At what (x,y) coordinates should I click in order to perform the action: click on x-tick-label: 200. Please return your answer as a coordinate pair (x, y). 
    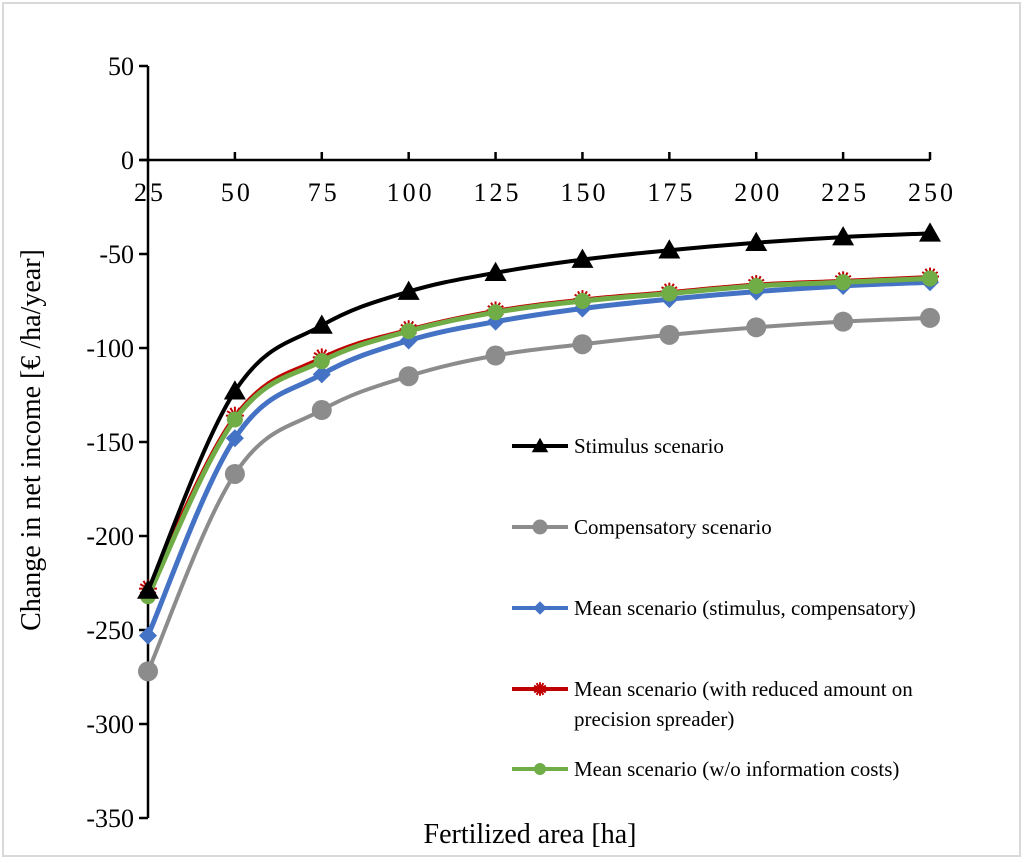
    Looking at the image, I should click on (758, 192).